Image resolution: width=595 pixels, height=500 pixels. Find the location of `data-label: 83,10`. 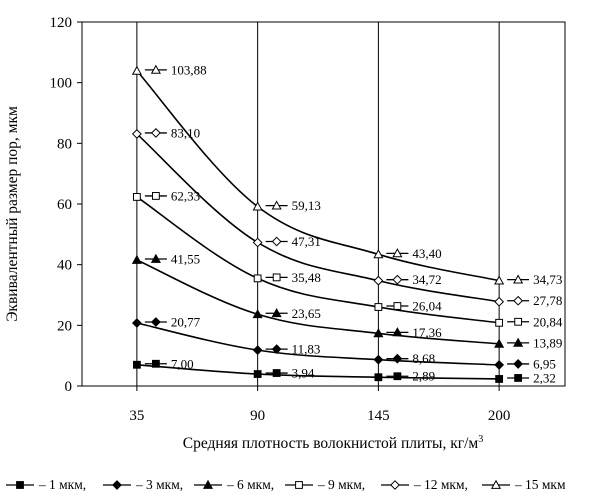

data-label: 83,10 is located at coordinates (185, 132).